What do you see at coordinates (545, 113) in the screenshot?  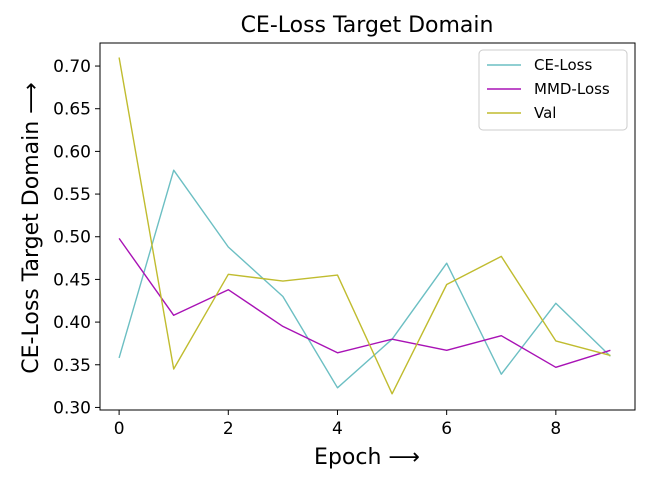 I see `legend-label: Val` at bounding box center [545, 113].